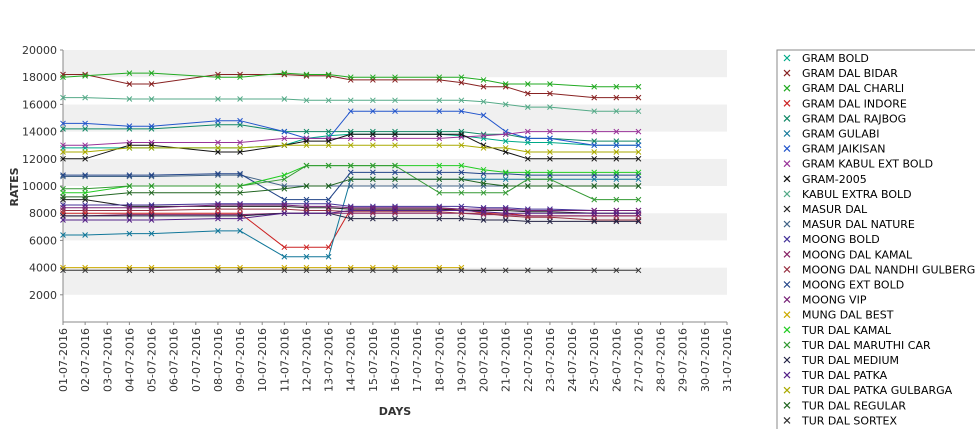 This screenshot has height=429, width=975. I want to click on legend-entry: MASUR DAL NATURE, so click(858, 224).